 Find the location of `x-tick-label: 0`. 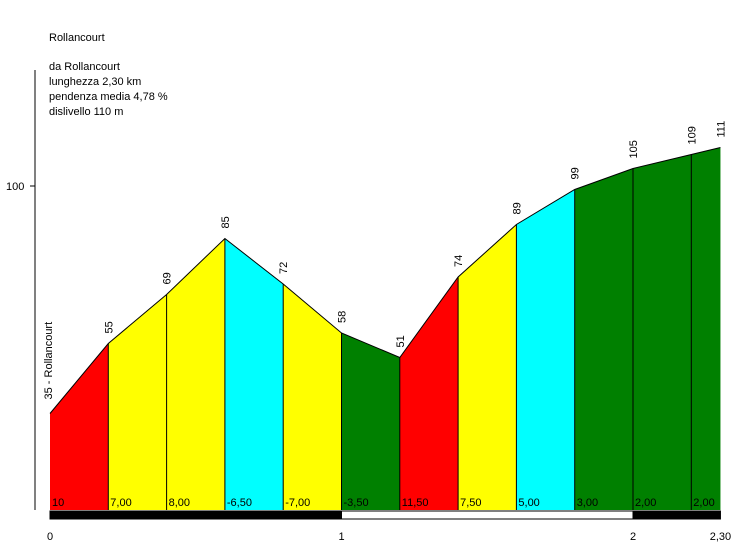

x-tick-label: 0 is located at coordinates (50, 537).